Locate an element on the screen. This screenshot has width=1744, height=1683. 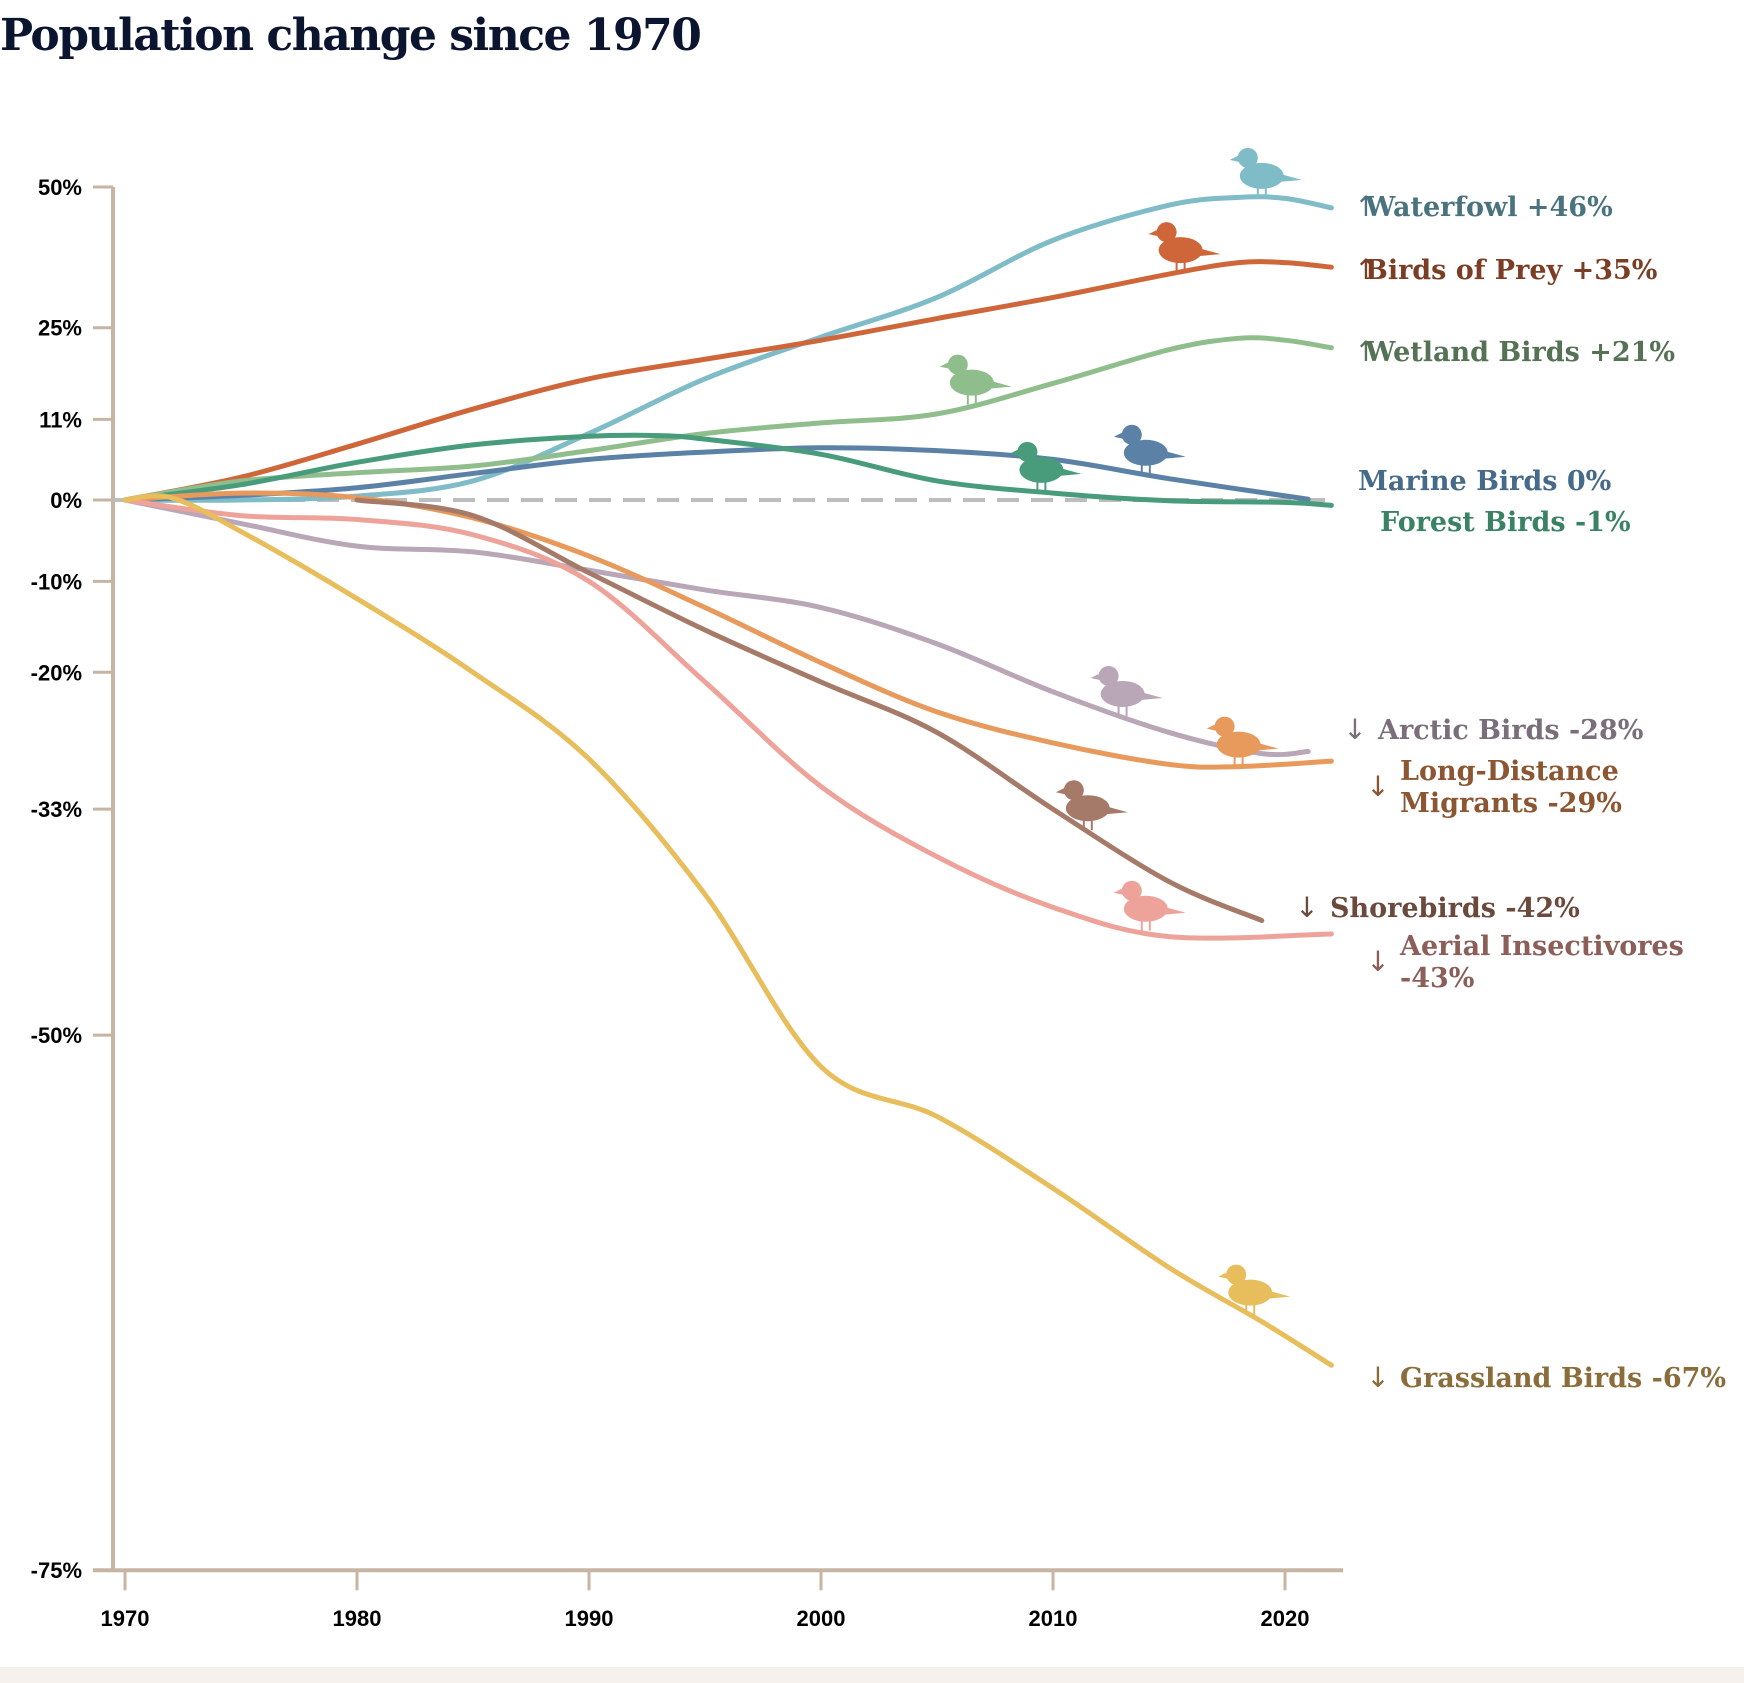
series-label-aerial-insectivores: -43% is located at coordinates (1437, 978).